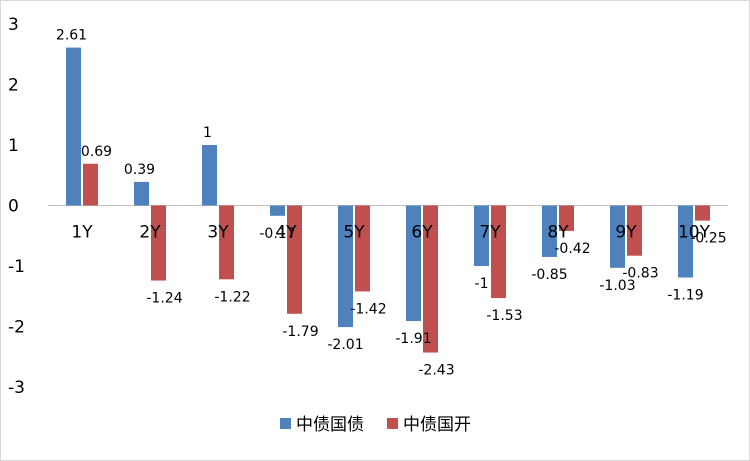  What do you see at coordinates (490, 233) in the screenshot?
I see `category-label: 7Y` at bounding box center [490, 233].